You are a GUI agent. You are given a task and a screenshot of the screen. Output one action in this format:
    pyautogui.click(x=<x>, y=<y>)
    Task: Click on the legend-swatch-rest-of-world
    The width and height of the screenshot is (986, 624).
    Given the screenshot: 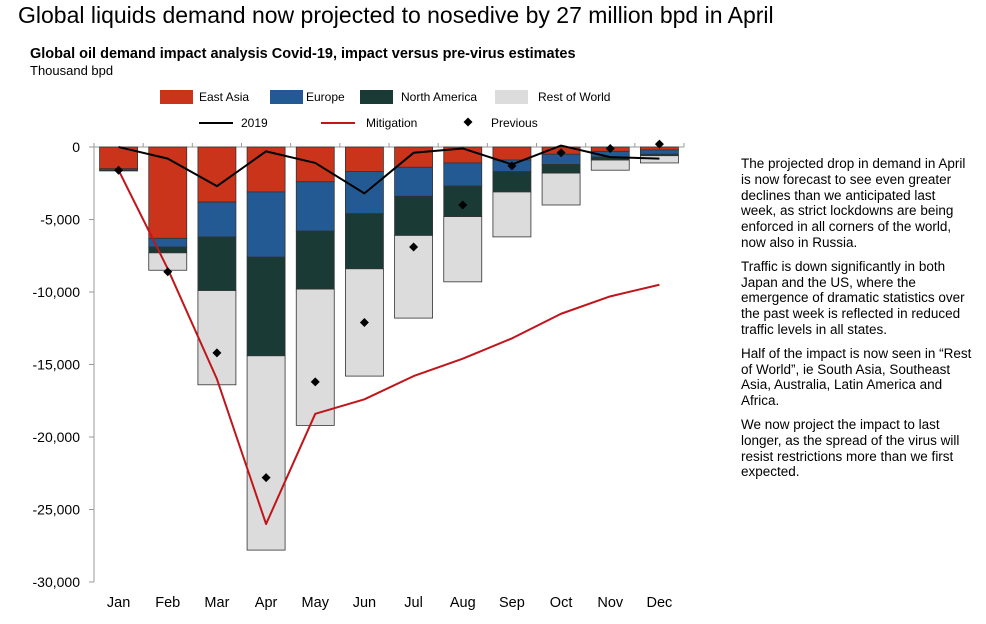 What is the action you would take?
    pyautogui.click(x=511, y=97)
    